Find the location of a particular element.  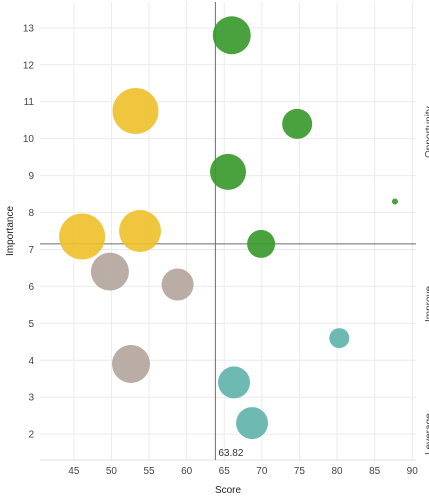

x-tick-label: 65 is located at coordinates (225, 471).